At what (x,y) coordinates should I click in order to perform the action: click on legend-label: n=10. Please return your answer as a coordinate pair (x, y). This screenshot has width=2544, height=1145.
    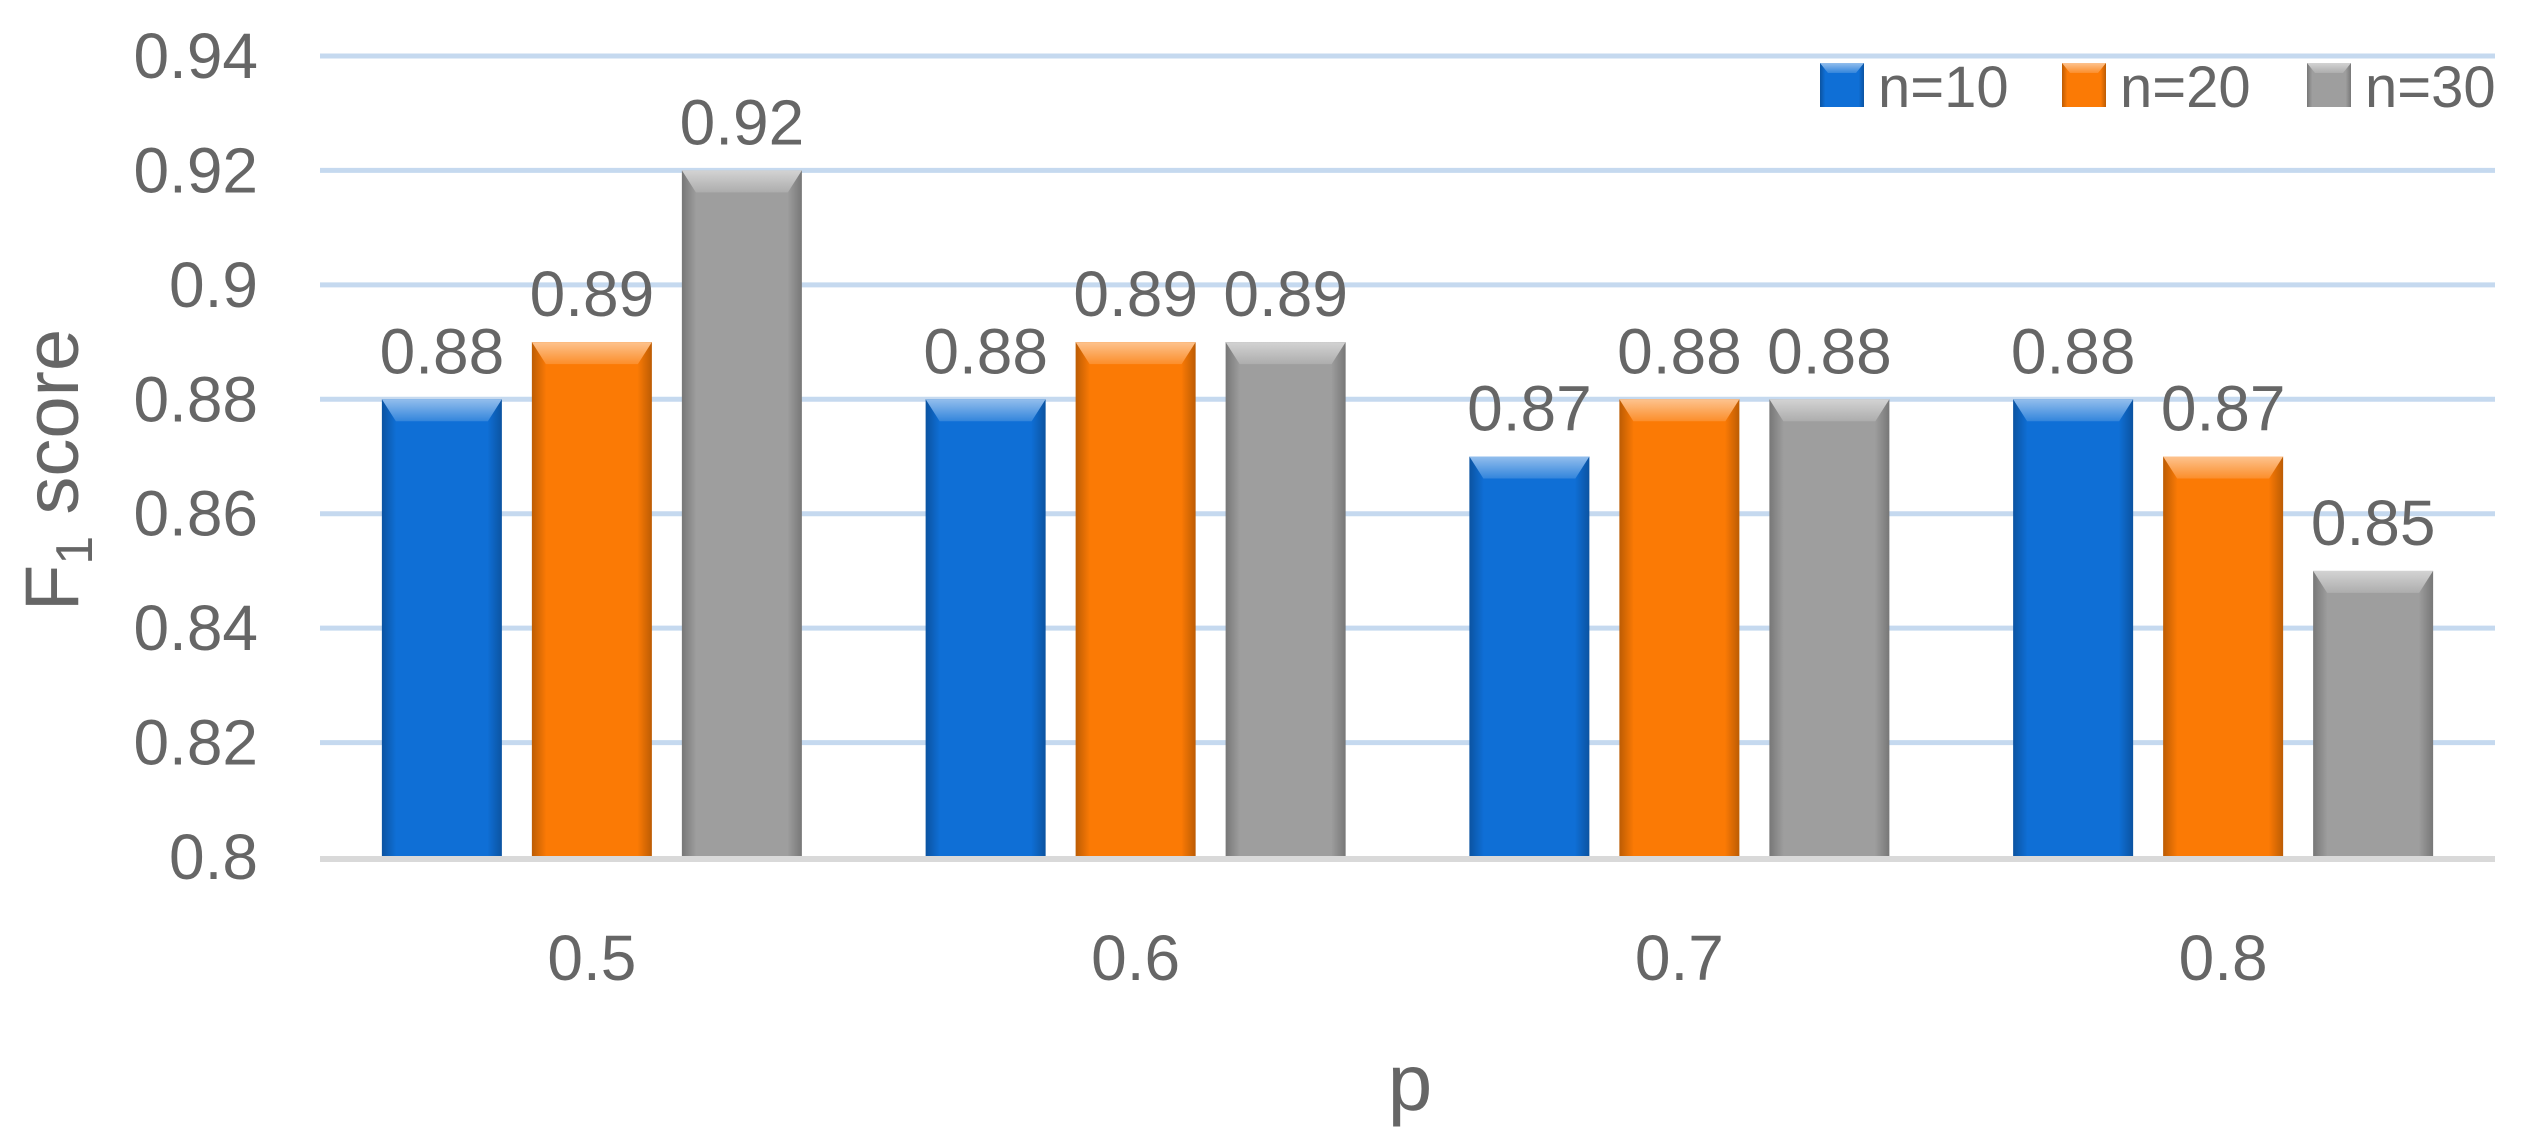
    Looking at the image, I should click on (1943, 87).